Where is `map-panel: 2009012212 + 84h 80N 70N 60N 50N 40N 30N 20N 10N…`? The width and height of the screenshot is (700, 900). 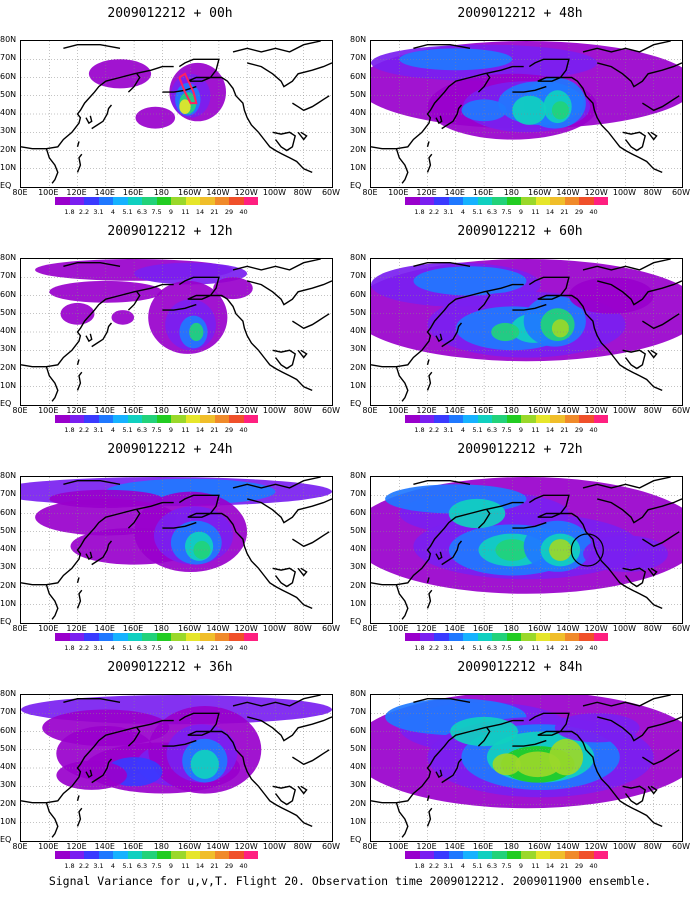 map-panel: 2009012212 + 84h 80N 70N 60N 50N 40N 30N 20N 10N… is located at coordinates (520, 763).